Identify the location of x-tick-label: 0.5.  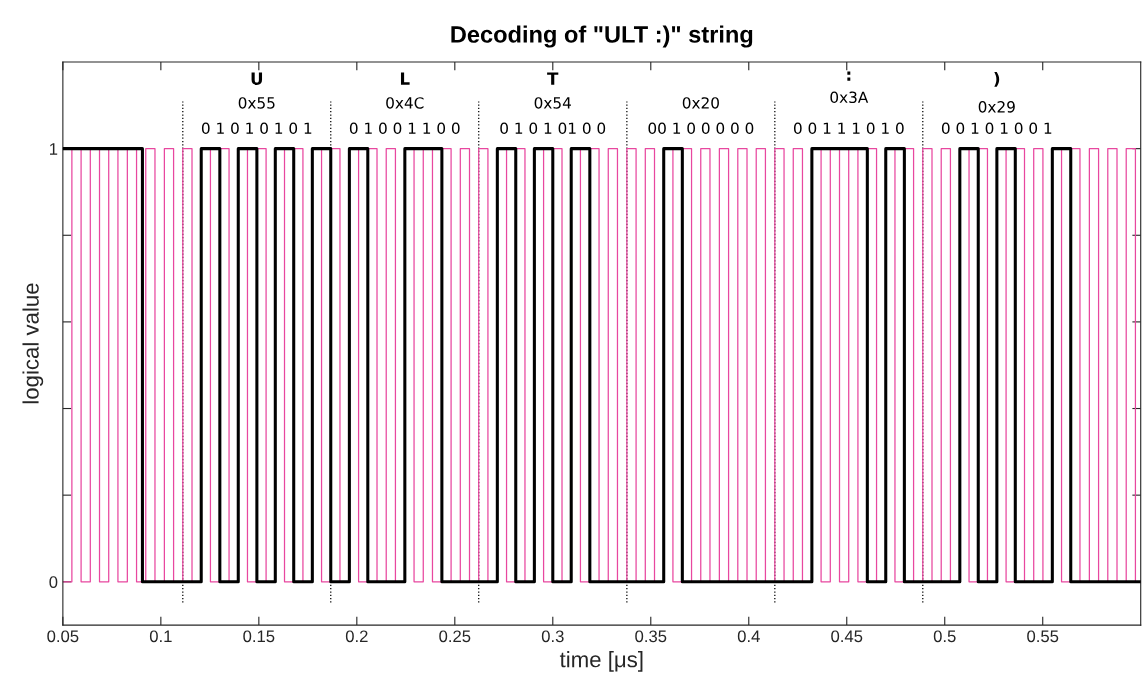
(944, 636).